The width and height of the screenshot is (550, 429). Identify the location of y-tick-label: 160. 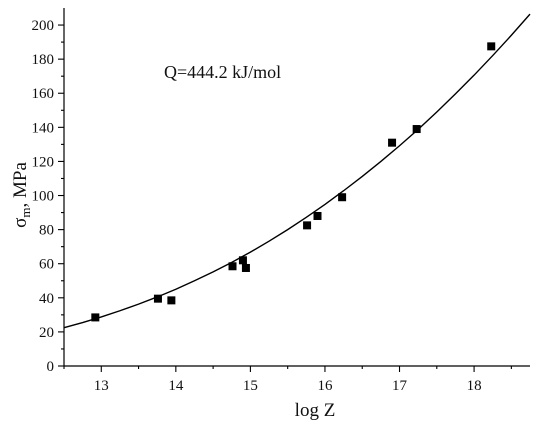
(43, 94).